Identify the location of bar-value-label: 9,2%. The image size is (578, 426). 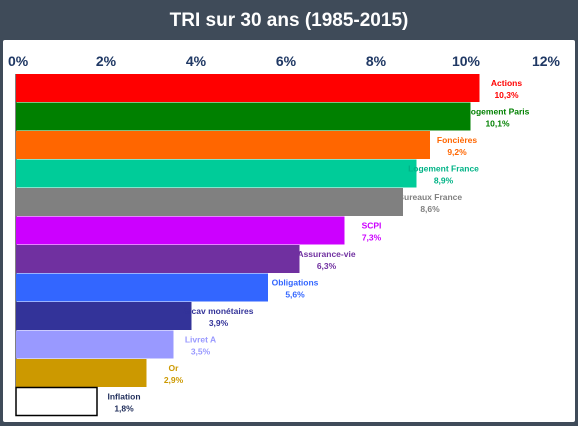
(457, 152).